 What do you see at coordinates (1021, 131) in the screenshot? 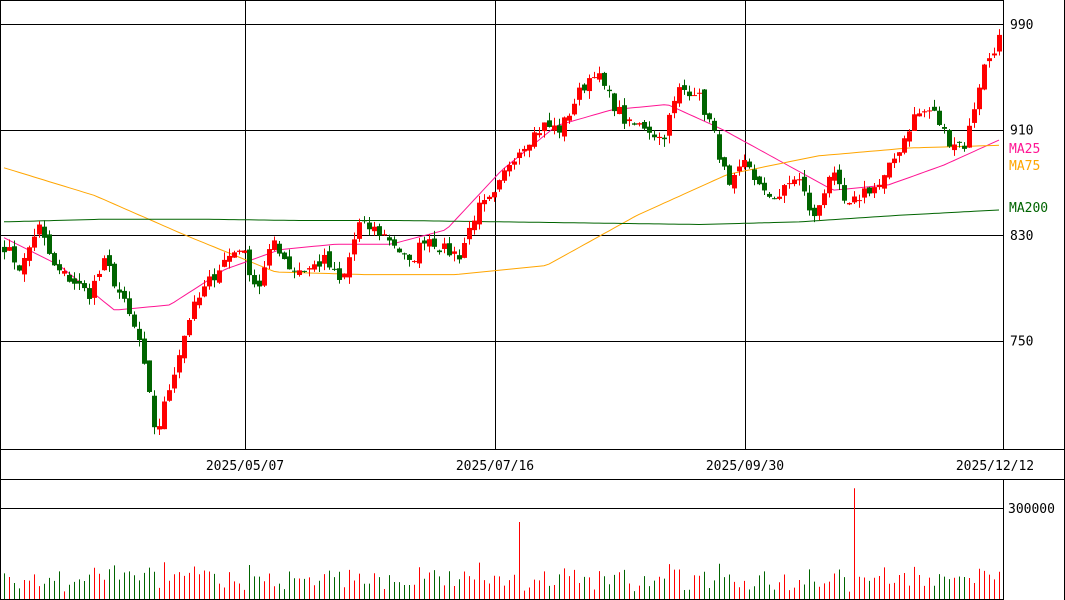
I see `price-tick-label: 910` at bounding box center [1021, 131].